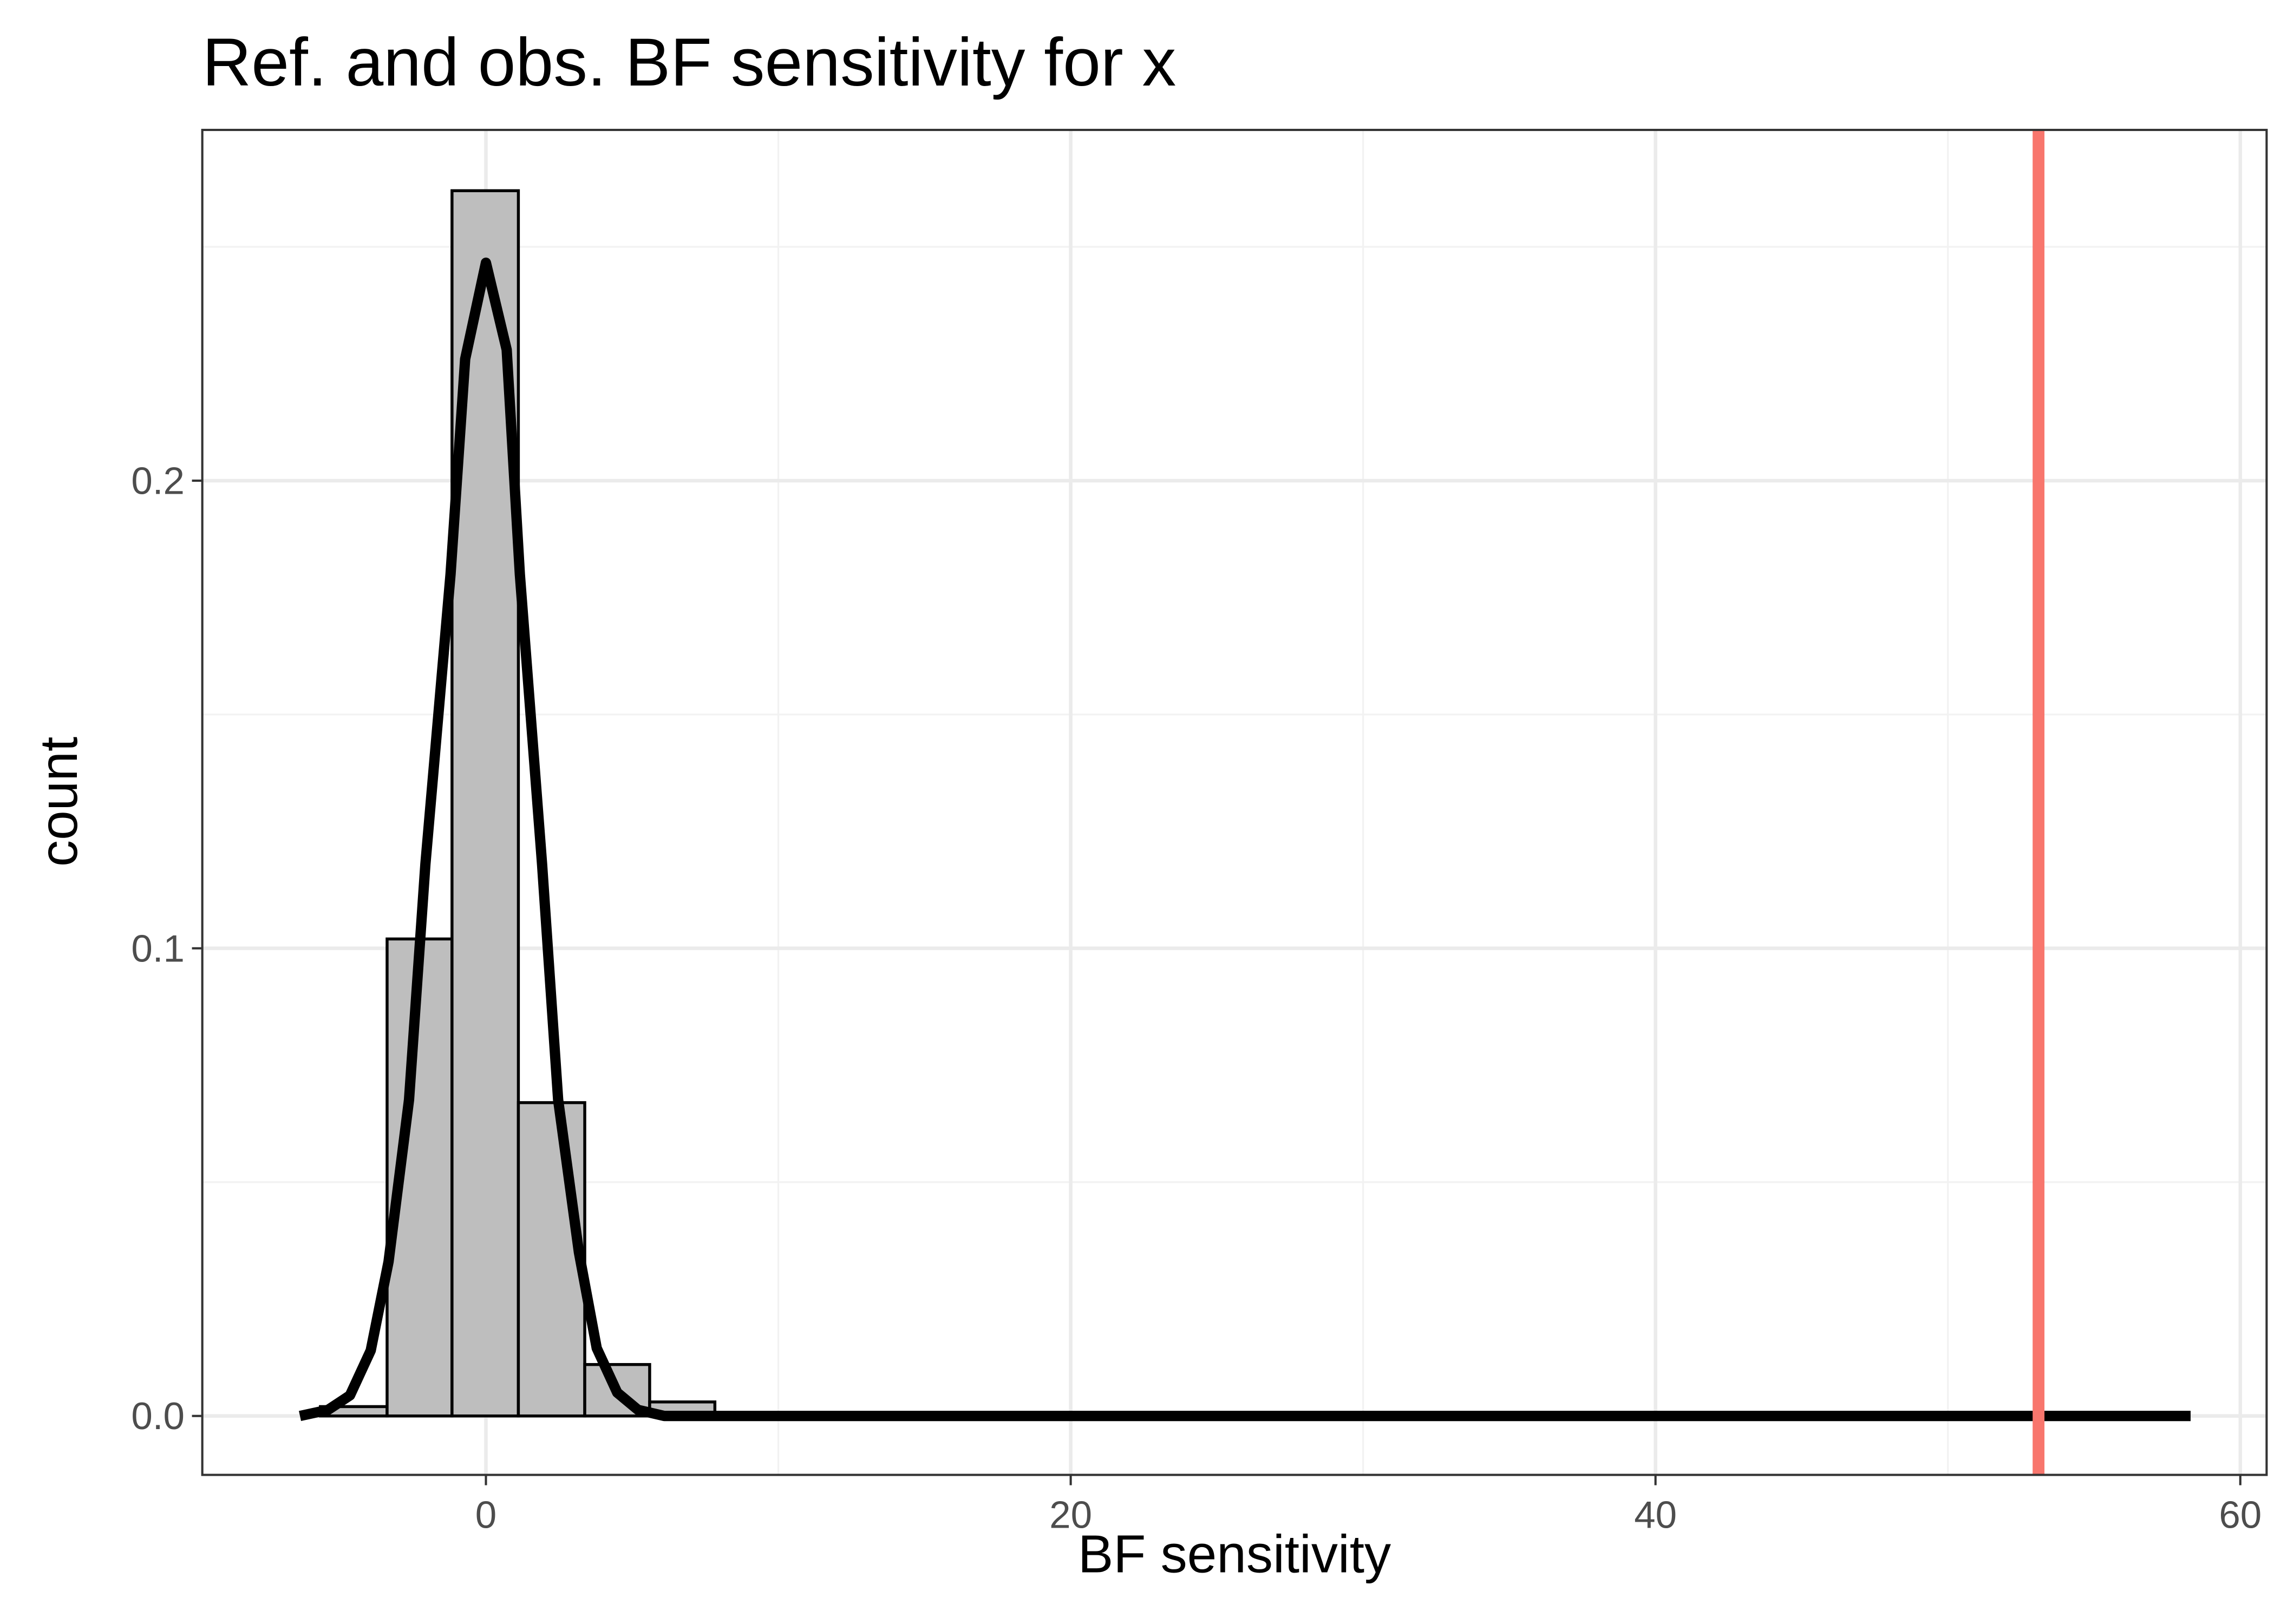 Image resolution: width=2274 pixels, height=1624 pixels. I want to click on y-tick-label: 0.1, so click(158, 949).